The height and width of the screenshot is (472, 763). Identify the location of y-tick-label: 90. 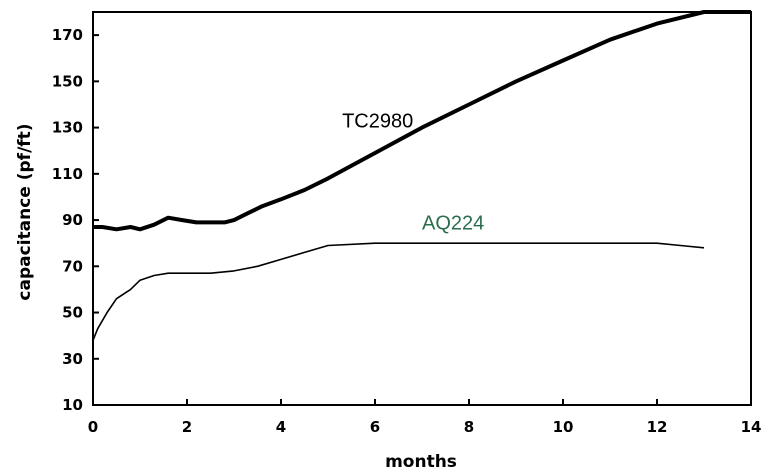
(72, 220).